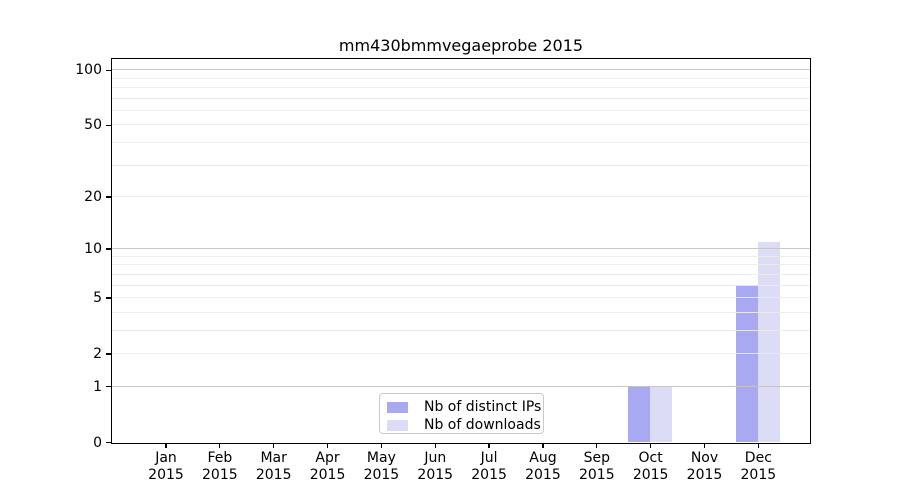  I want to click on y-tick-label: 1, so click(97, 386).